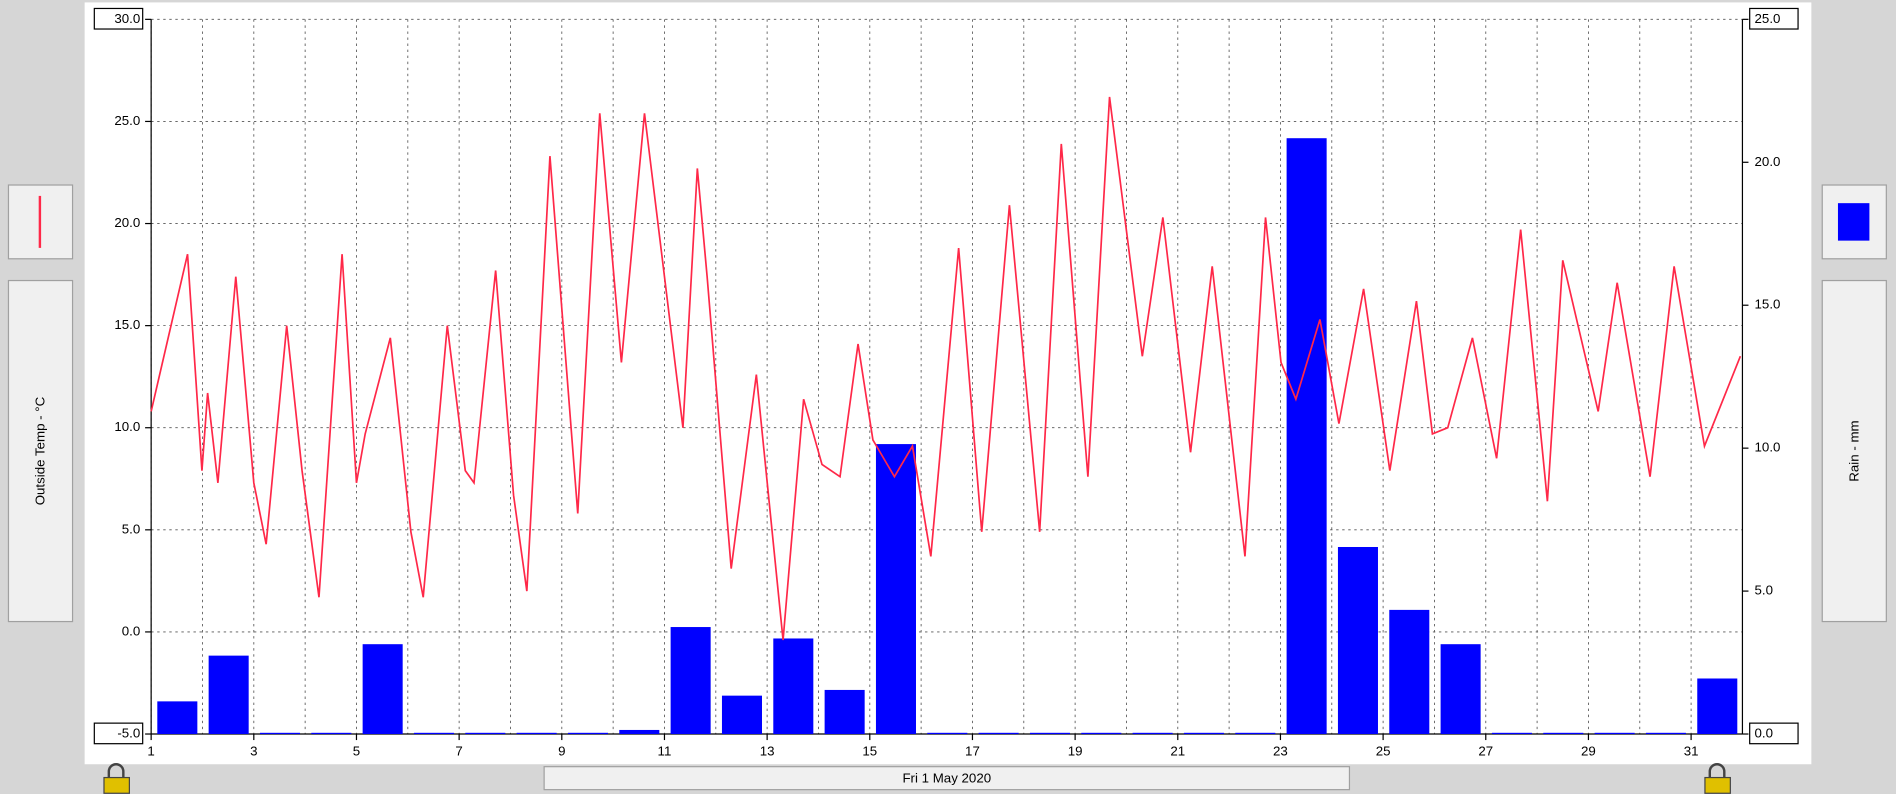  Describe the element at coordinates (131, 528) in the screenshot. I see `y-tick-label: 5.0` at that location.